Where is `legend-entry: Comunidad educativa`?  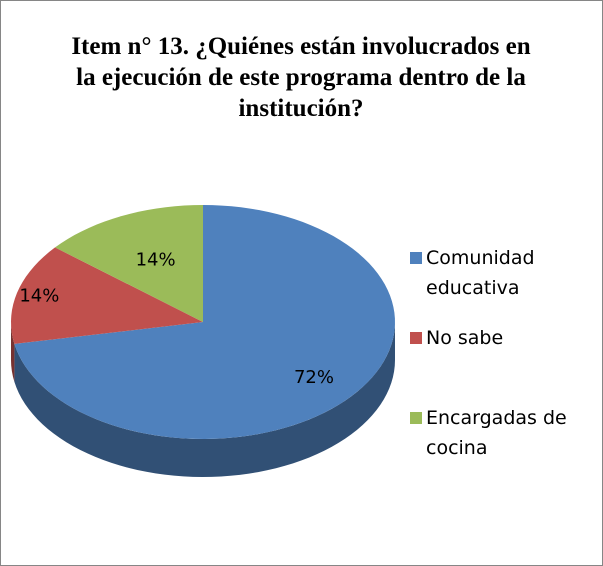
legend-entry: Comunidad educativa is located at coordinates (500, 273).